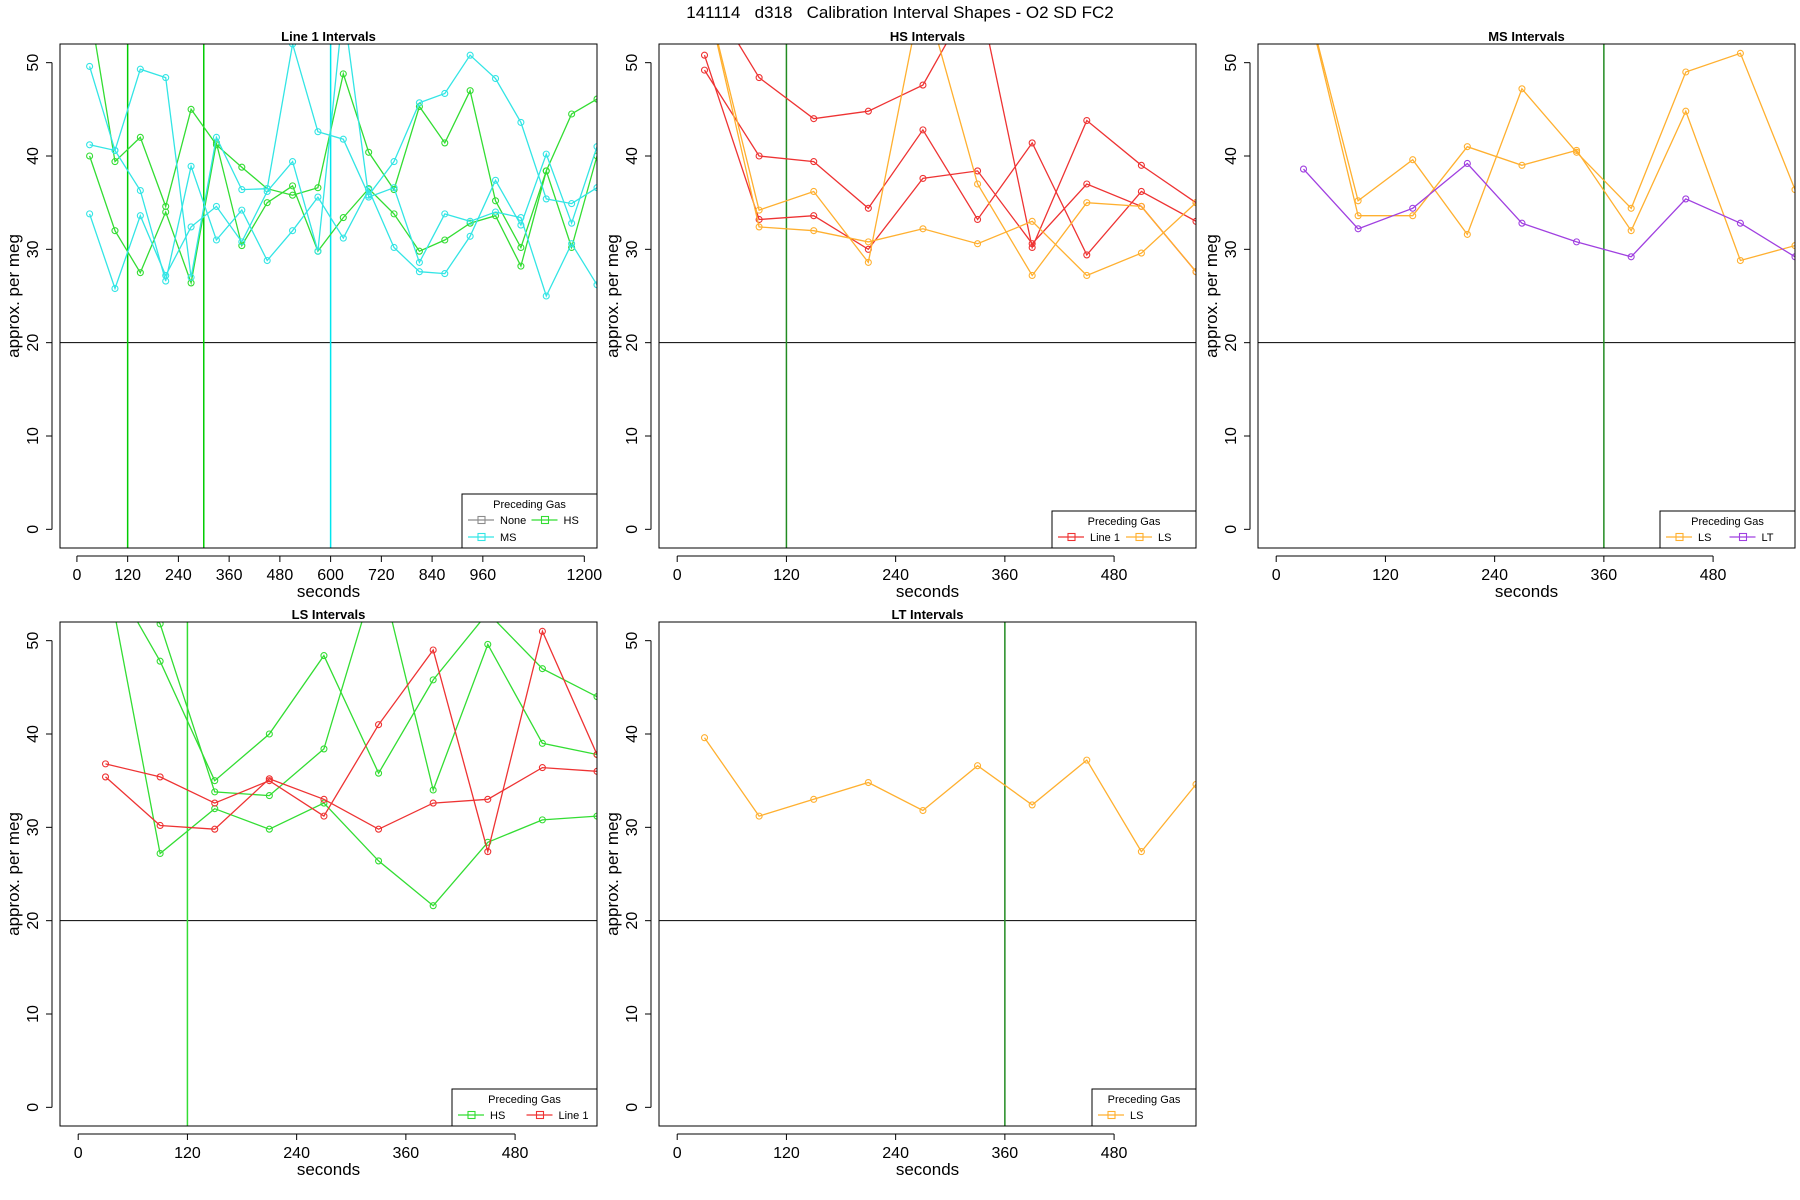  Describe the element at coordinates (513, 521) in the screenshot. I see `legend-label: None` at that location.